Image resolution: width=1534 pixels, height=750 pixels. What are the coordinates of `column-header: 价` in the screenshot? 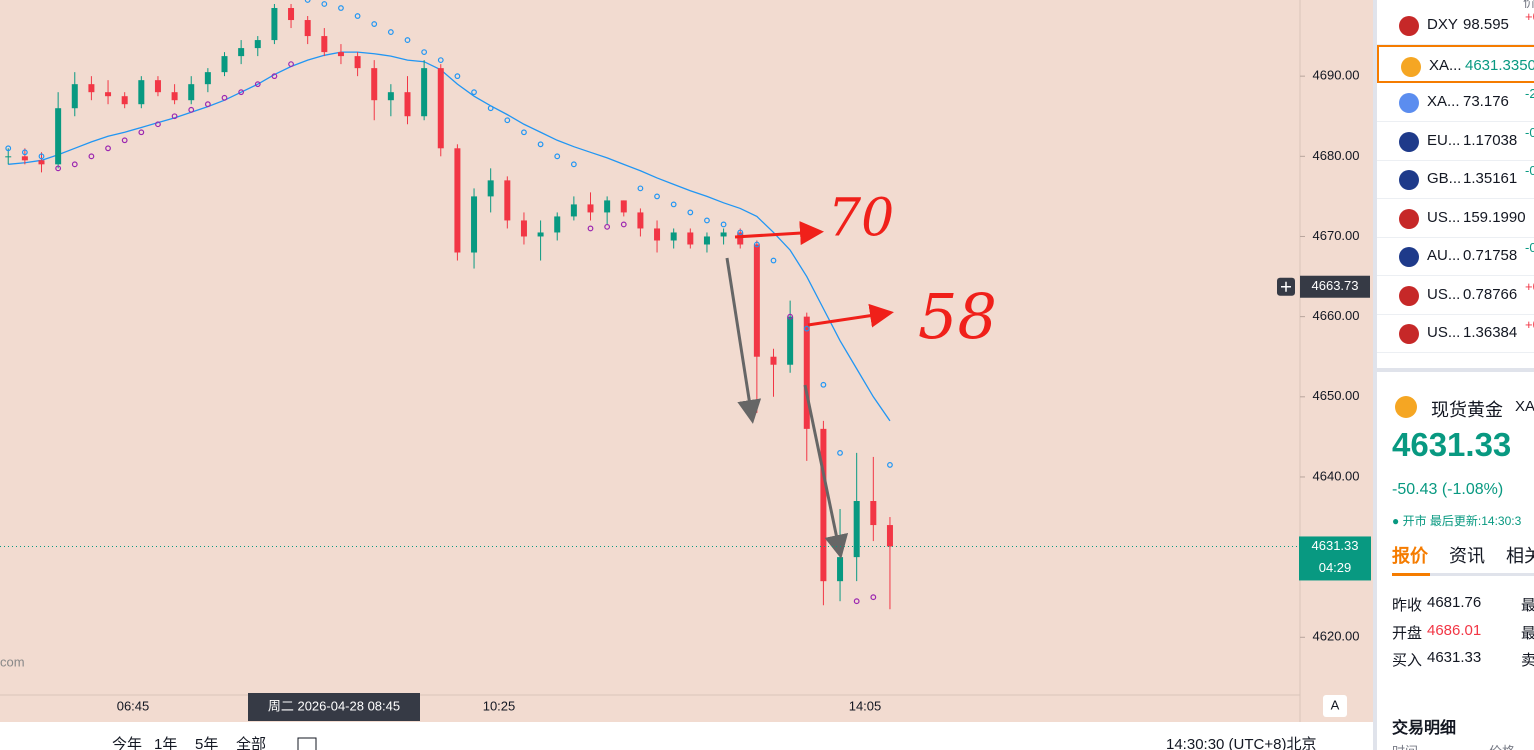 It's located at (1528, 5).